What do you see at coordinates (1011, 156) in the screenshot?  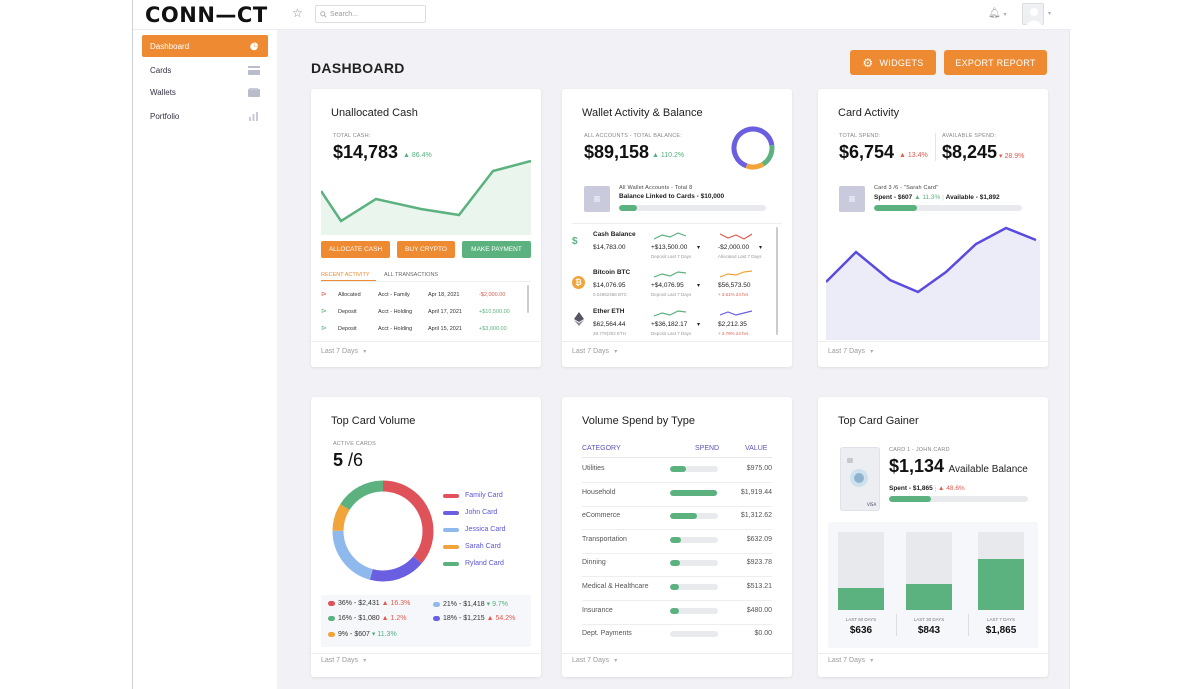 I see `change-down: ▾ 28.9%` at bounding box center [1011, 156].